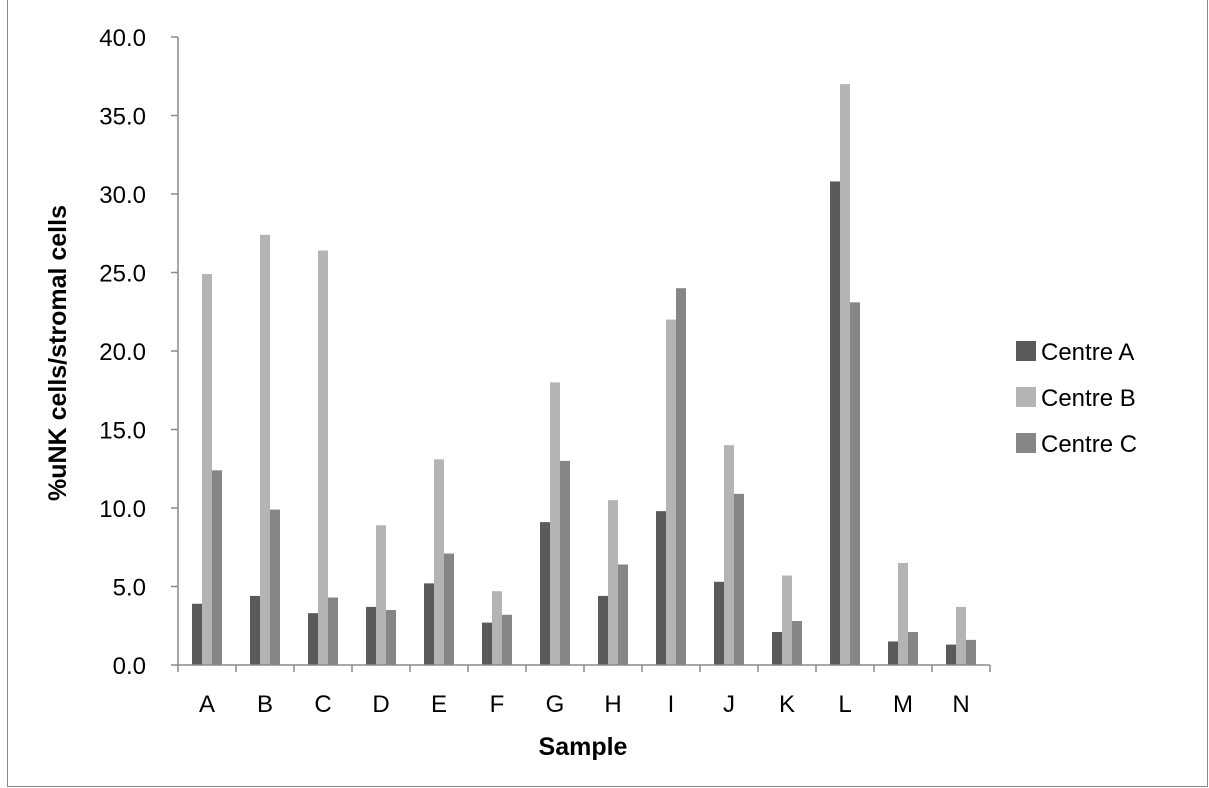 Image resolution: width=1209 pixels, height=788 pixels. I want to click on bar-centre-b-m, so click(903, 613).